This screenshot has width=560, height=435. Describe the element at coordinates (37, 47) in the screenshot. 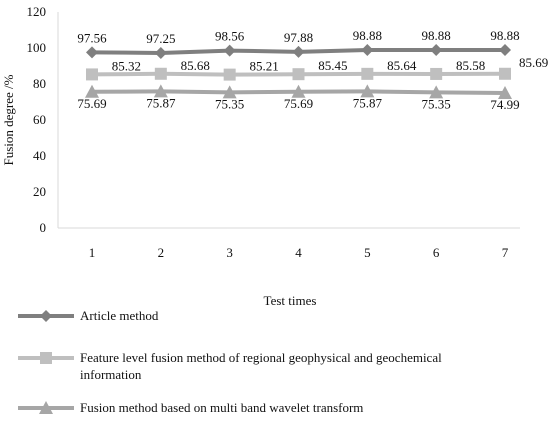

I see `y-tick-label: 100` at that location.